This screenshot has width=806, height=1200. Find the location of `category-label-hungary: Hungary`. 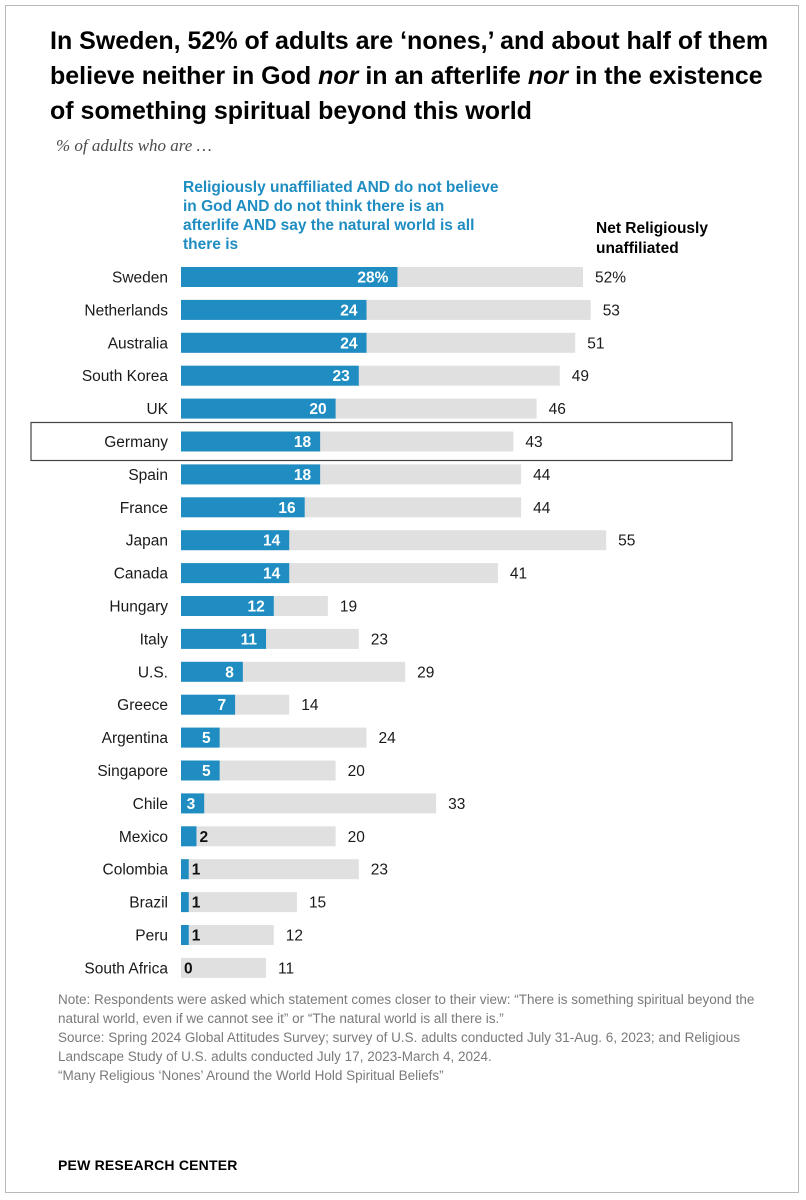

category-label-hungary: Hungary is located at coordinates (138, 607).